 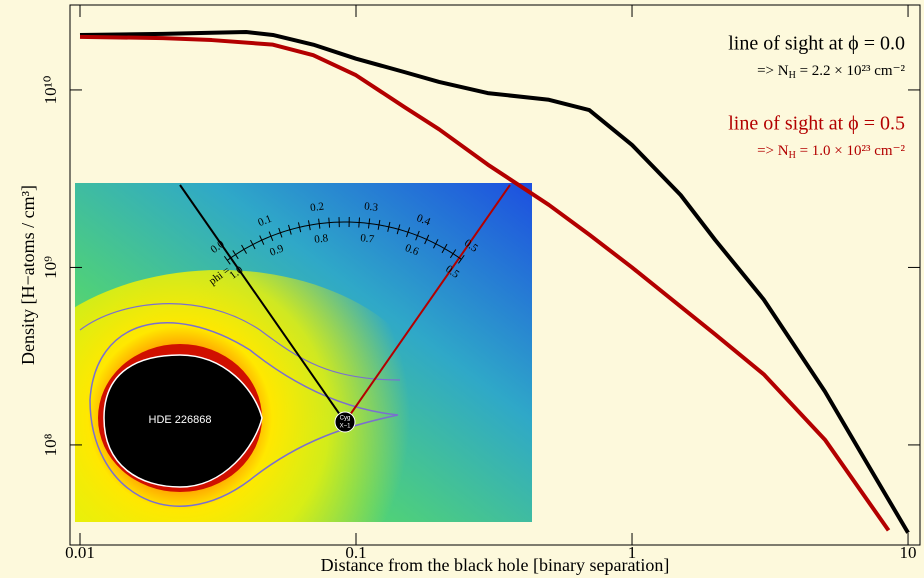 I want to click on legend-note: => NH = 1.0 × 10²³ cm⁻², so click(x=831, y=152).